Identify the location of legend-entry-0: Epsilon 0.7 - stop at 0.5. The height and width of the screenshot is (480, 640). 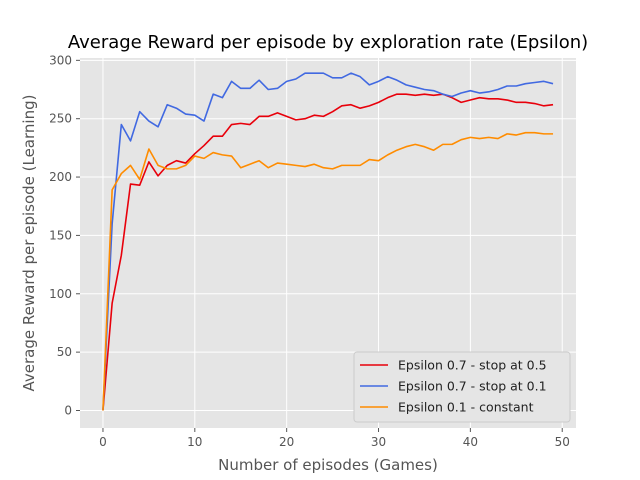
(472, 365).